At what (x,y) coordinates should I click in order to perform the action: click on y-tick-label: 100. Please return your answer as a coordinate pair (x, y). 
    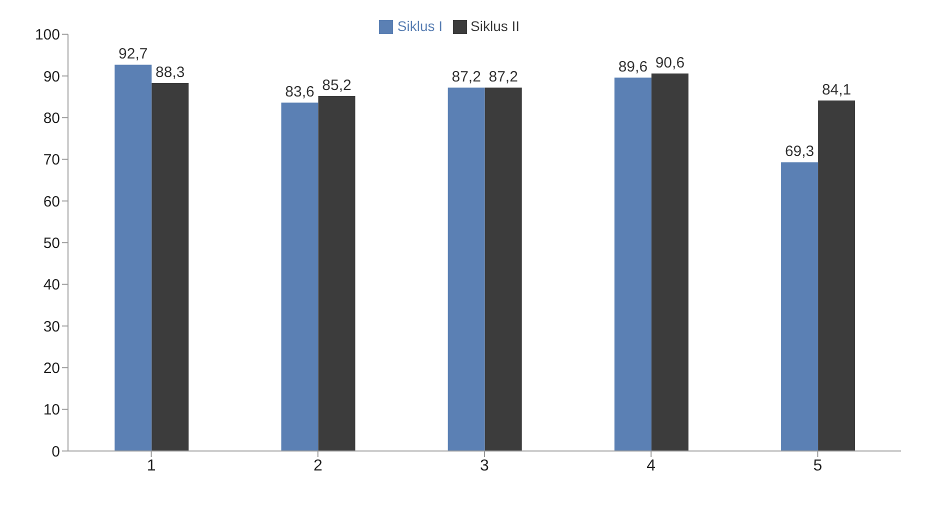
    Looking at the image, I should click on (47, 35).